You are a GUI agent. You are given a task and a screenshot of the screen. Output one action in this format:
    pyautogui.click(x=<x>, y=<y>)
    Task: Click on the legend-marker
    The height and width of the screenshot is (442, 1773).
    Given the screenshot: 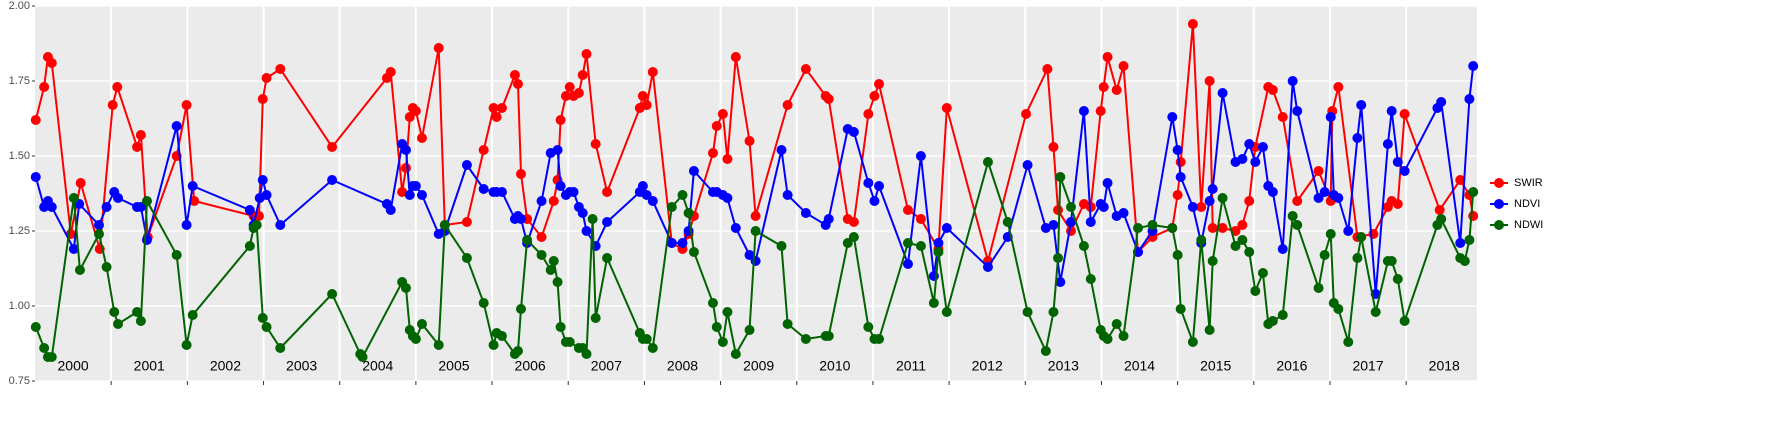 What is the action you would take?
    pyautogui.click(x=1499, y=225)
    